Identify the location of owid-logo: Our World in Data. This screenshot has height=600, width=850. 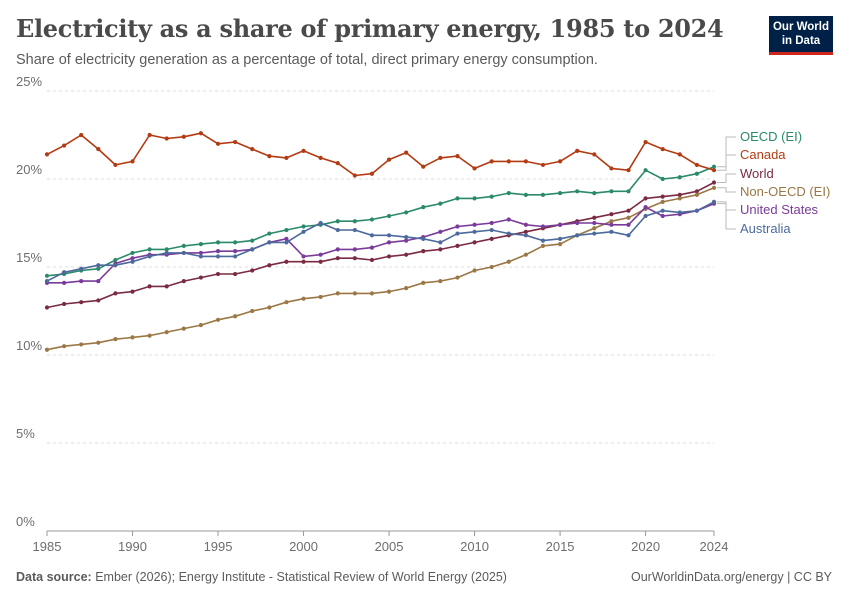
(801, 35).